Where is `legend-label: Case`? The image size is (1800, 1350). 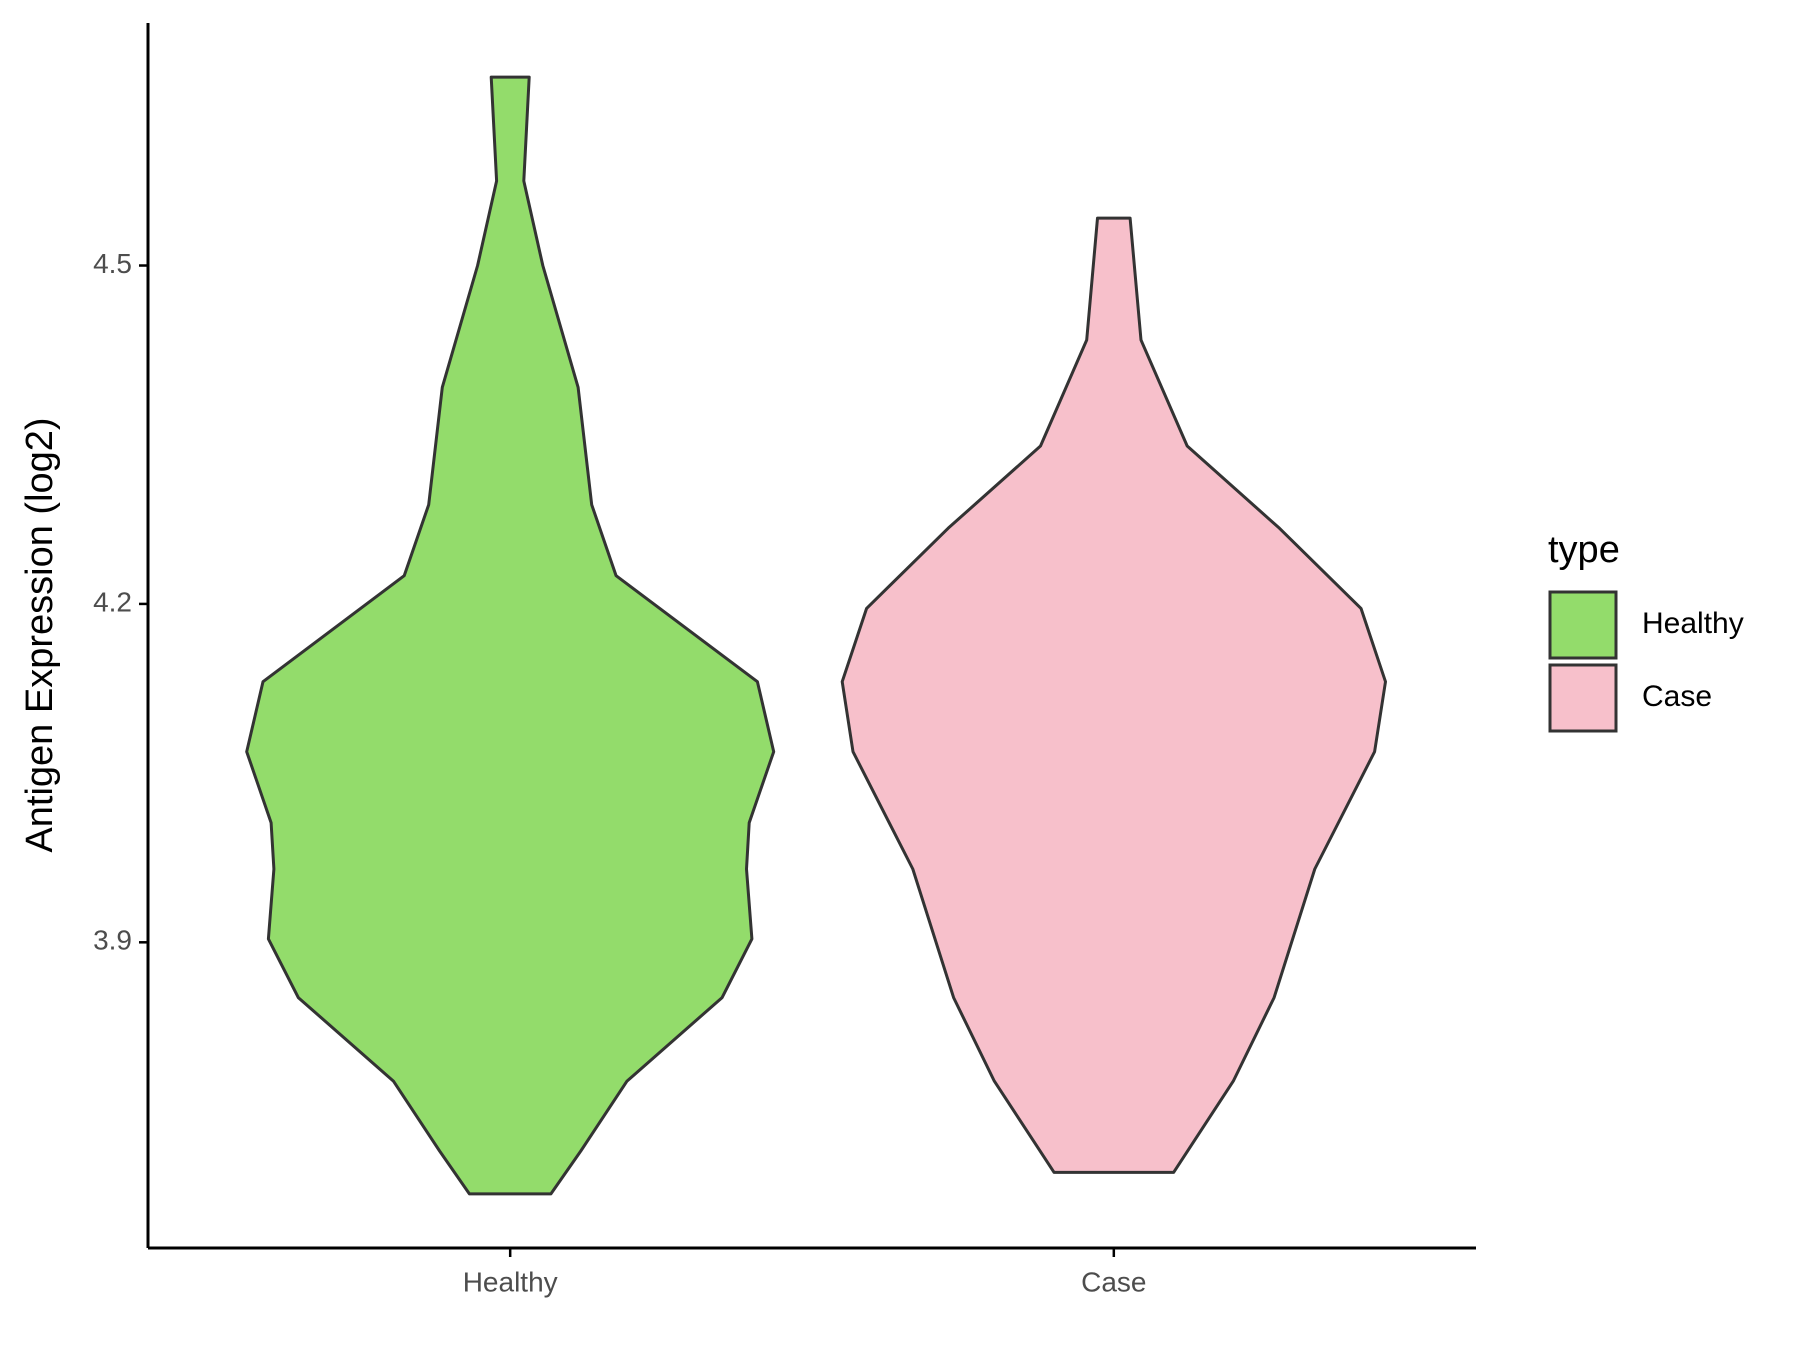 legend-label: Case is located at coordinates (1677, 696).